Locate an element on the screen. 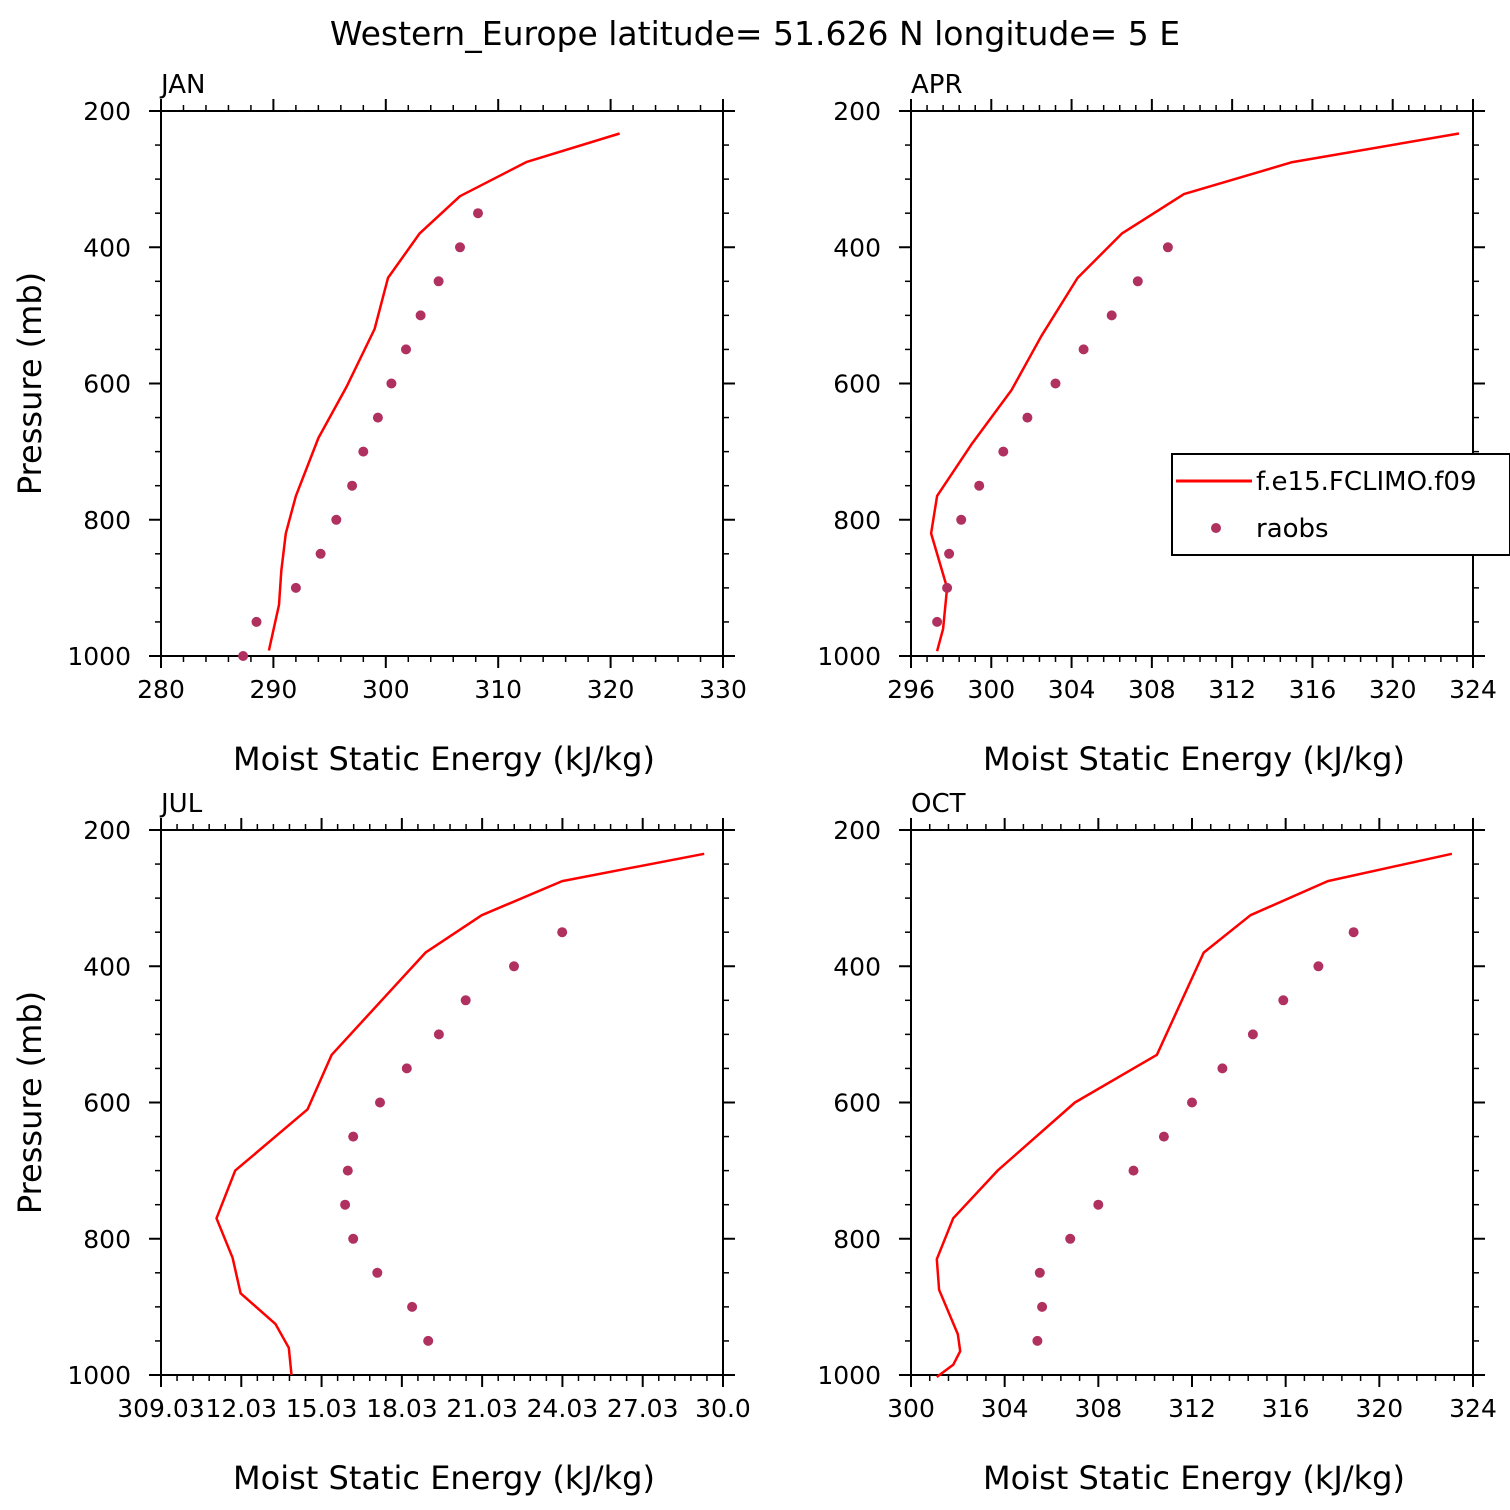 The image size is (1510, 1510). x-tick-label: 18.03 is located at coordinates (402, 1408).